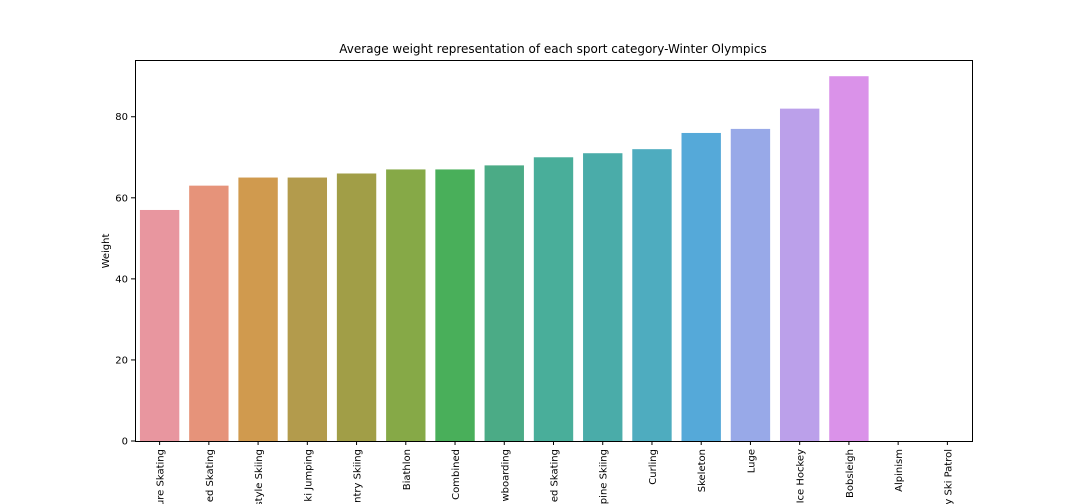 This screenshot has width=1080, height=504. Describe the element at coordinates (751, 461) in the screenshot. I see `x-tick-label-13: Luge` at that location.